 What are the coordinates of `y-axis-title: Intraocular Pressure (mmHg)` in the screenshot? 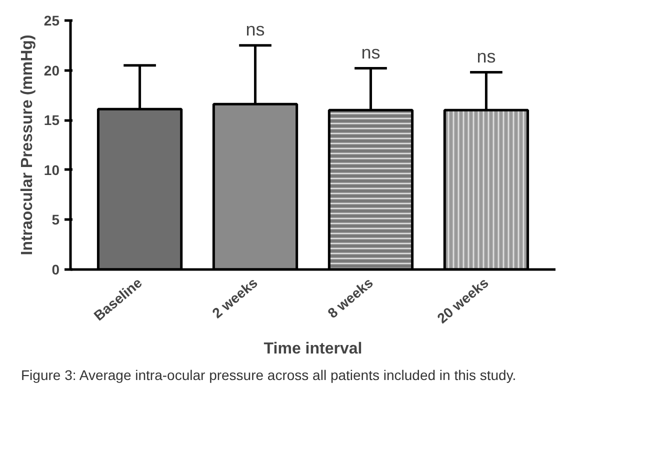 It's located at (27, 145).